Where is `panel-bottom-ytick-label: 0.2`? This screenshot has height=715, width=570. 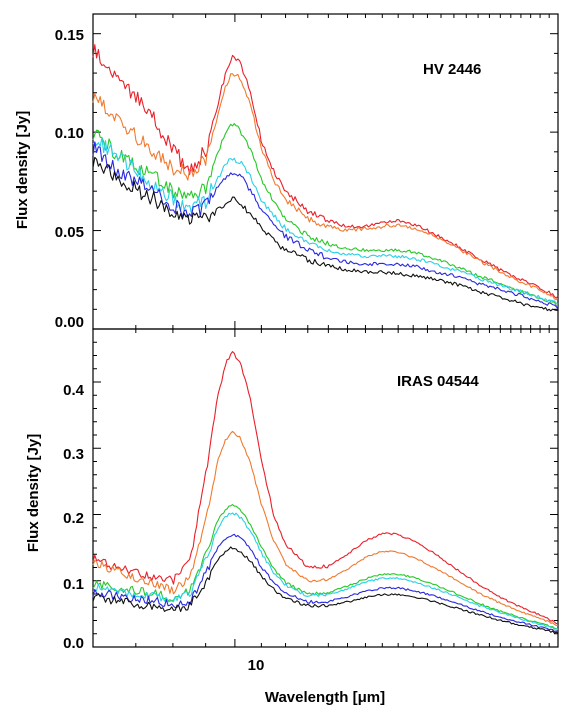
panel-bottom-ytick-label: 0.2 is located at coordinates (73, 518).